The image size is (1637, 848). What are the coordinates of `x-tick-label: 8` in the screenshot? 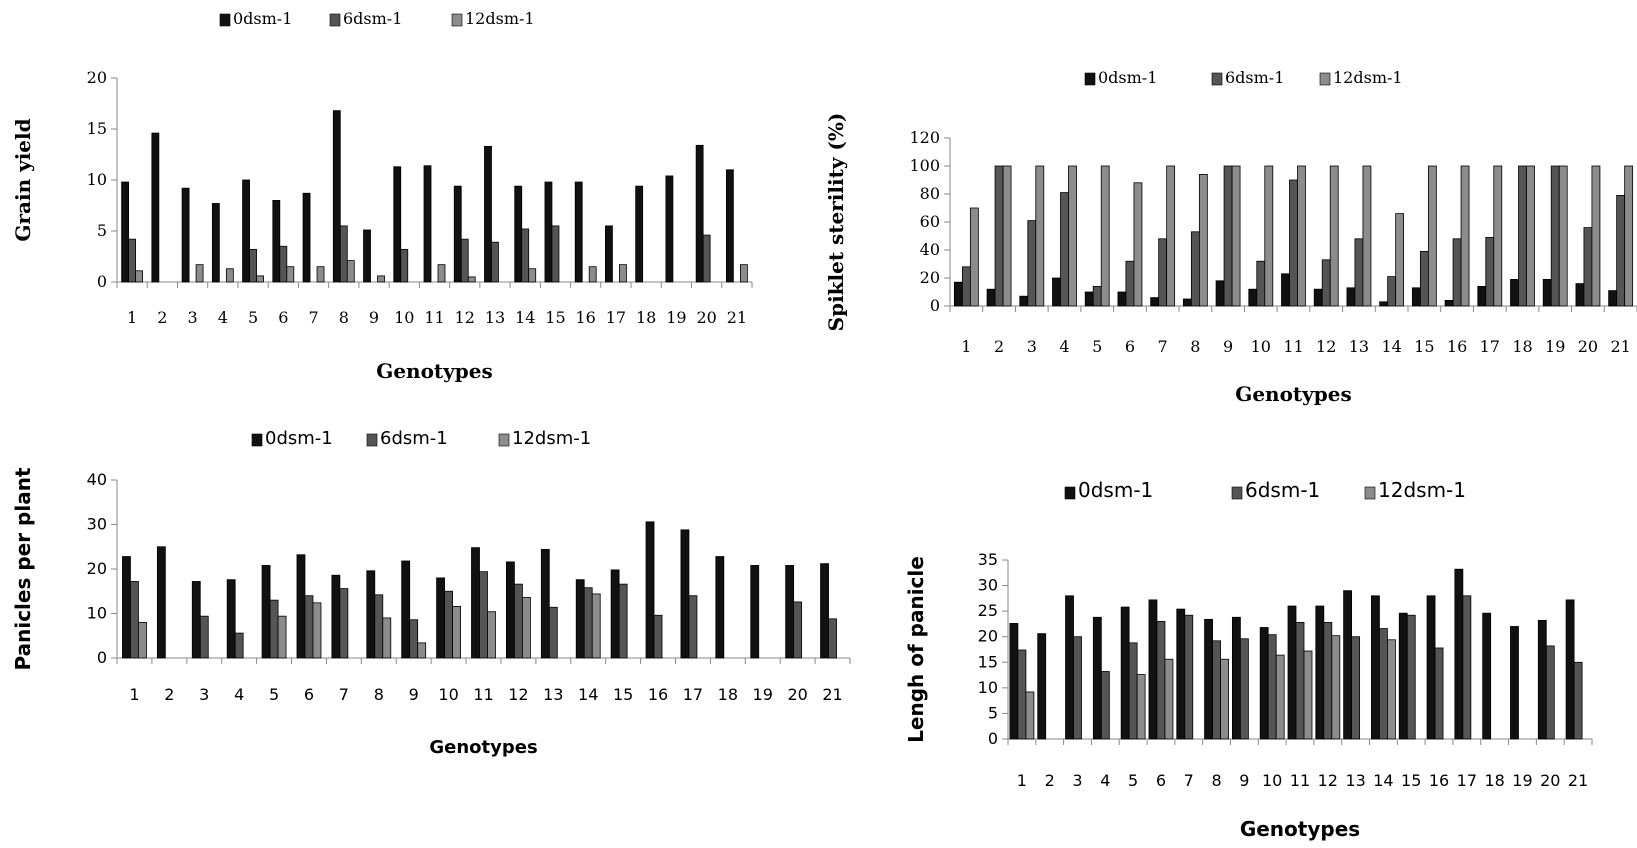 It's located at (1195, 346).